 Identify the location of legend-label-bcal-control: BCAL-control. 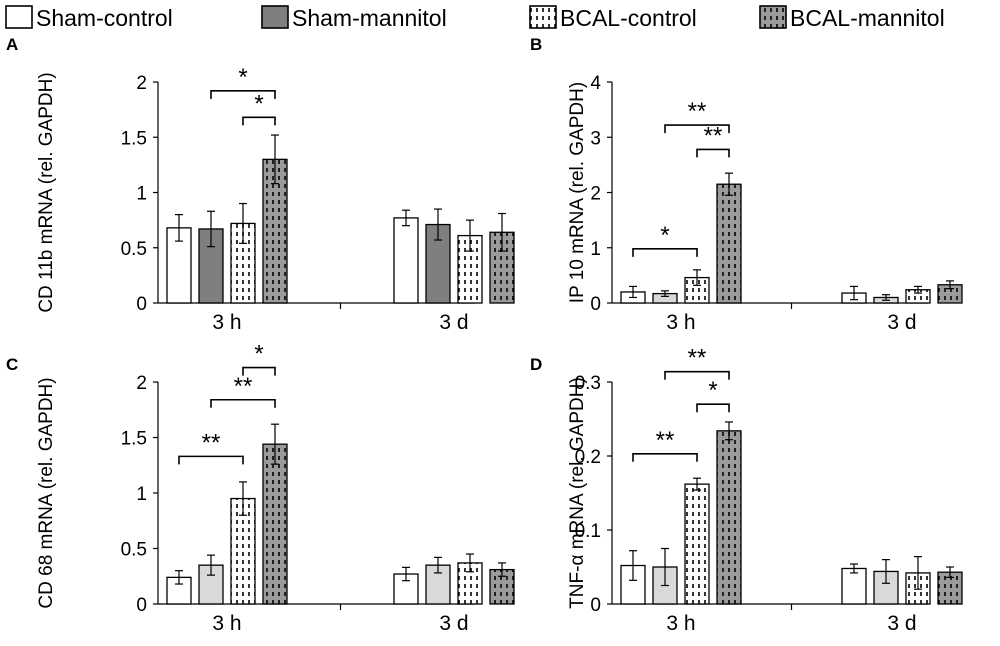
(628, 18).